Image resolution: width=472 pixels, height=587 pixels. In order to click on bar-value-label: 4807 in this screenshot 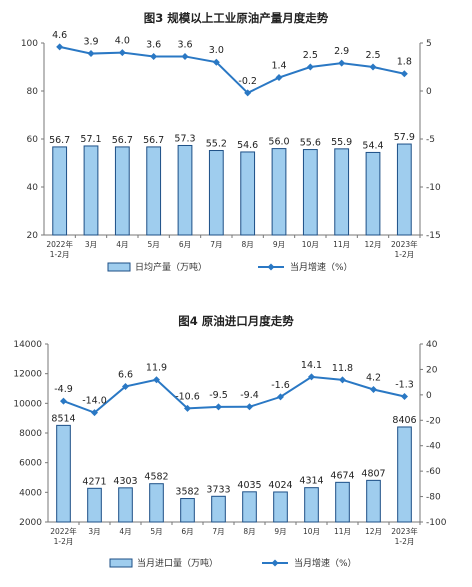, I will do `click(373, 473)`.